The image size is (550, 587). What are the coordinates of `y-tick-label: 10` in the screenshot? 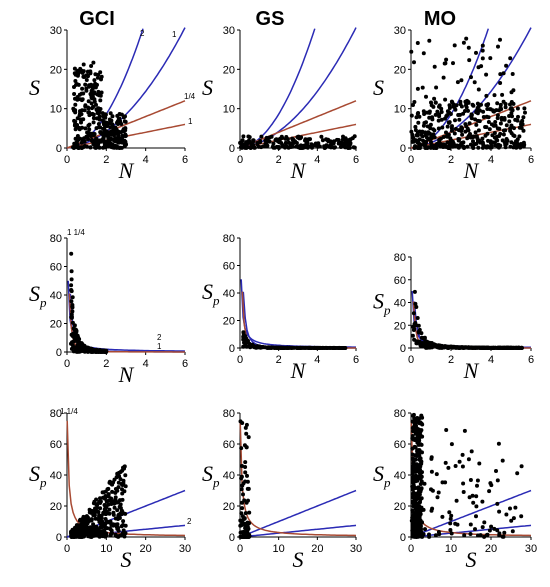 It's located at (56, 110).